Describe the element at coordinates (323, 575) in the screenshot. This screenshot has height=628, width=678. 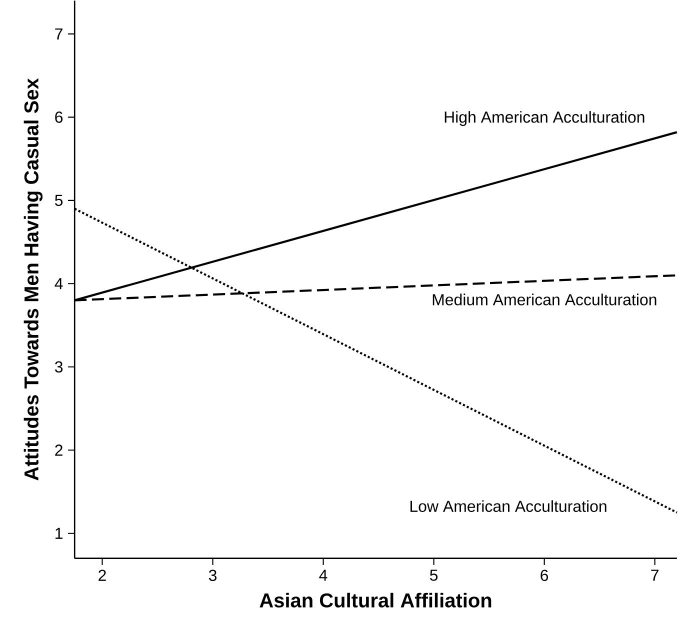
I see `x-tick-label: 4` at that location.